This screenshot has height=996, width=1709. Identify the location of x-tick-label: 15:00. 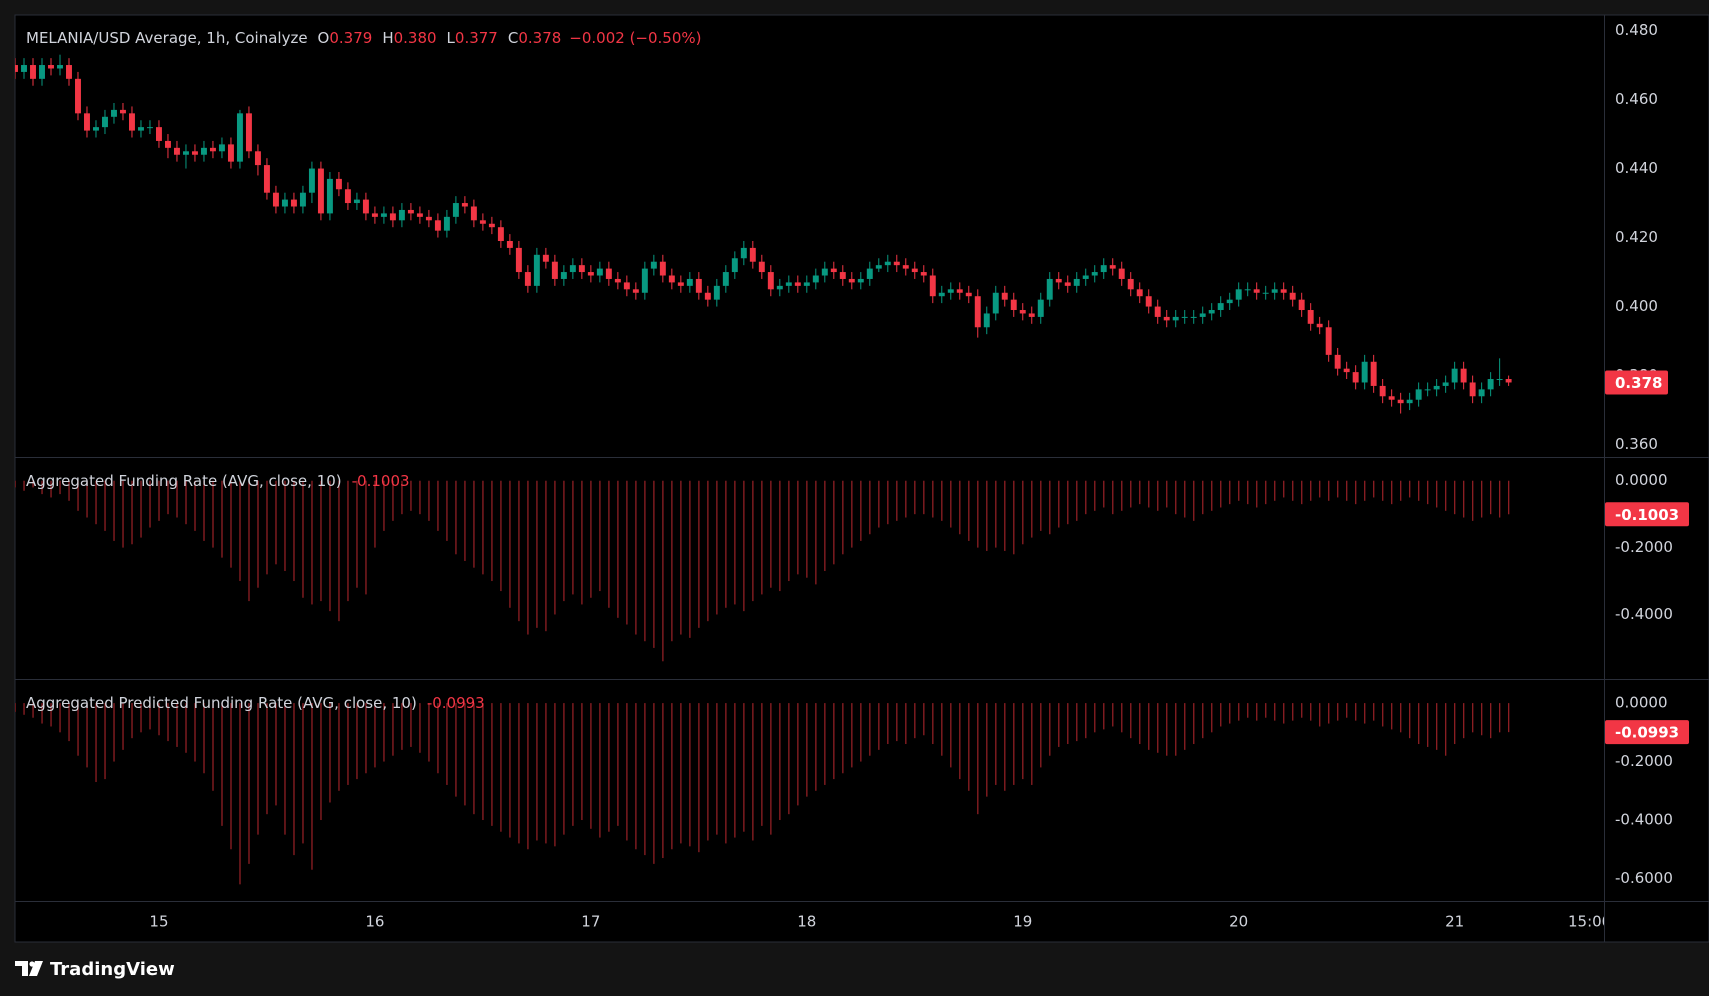
(1589, 922).